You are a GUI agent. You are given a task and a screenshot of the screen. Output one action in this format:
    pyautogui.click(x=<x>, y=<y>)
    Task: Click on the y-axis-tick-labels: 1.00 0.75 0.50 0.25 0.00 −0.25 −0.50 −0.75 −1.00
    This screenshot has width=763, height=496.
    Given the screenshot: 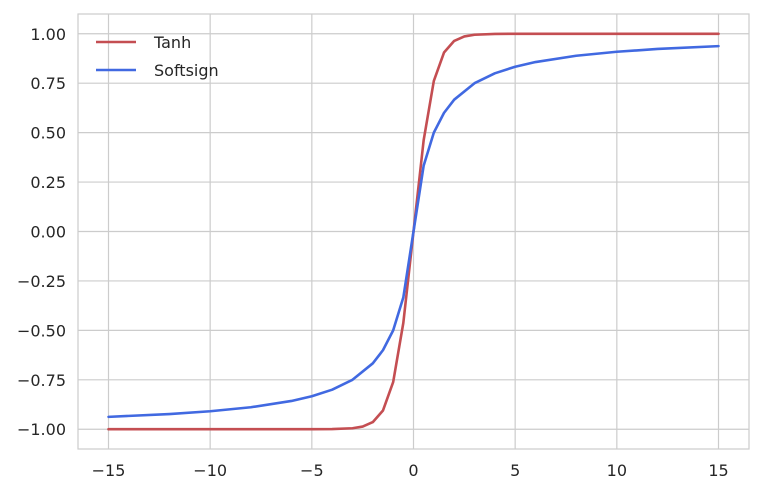 What is the action you would take?
    pyautogui.click(x=41, y=232)
    